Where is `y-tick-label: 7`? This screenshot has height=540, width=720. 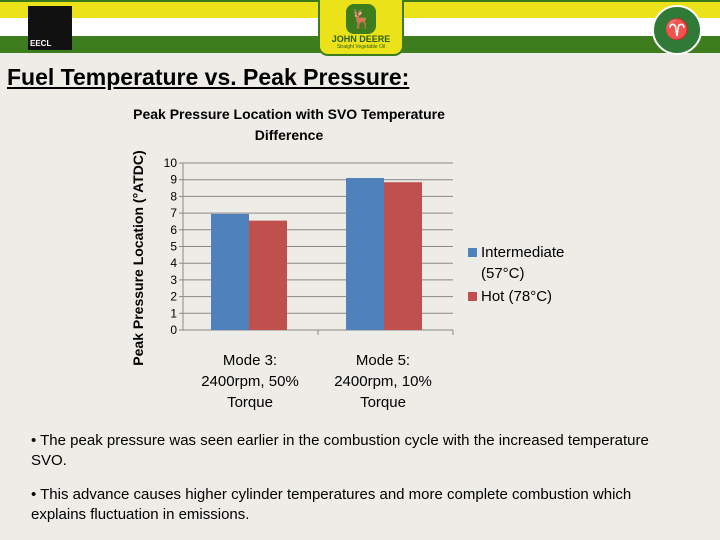 y-tick-label: 7 is located at coordinates (173, 213).